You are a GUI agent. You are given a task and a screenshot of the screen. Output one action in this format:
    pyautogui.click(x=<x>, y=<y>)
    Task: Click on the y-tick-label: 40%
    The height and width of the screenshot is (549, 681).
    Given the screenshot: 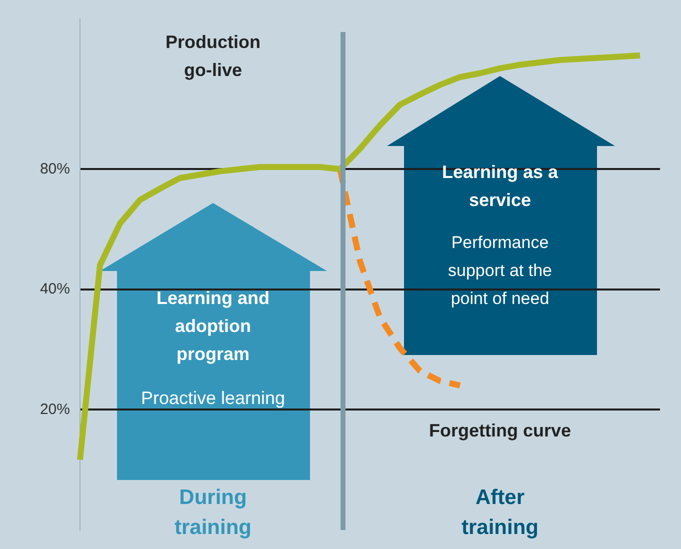 What is the action you would take?
    pyautogui.click(x=55, y=289)
    